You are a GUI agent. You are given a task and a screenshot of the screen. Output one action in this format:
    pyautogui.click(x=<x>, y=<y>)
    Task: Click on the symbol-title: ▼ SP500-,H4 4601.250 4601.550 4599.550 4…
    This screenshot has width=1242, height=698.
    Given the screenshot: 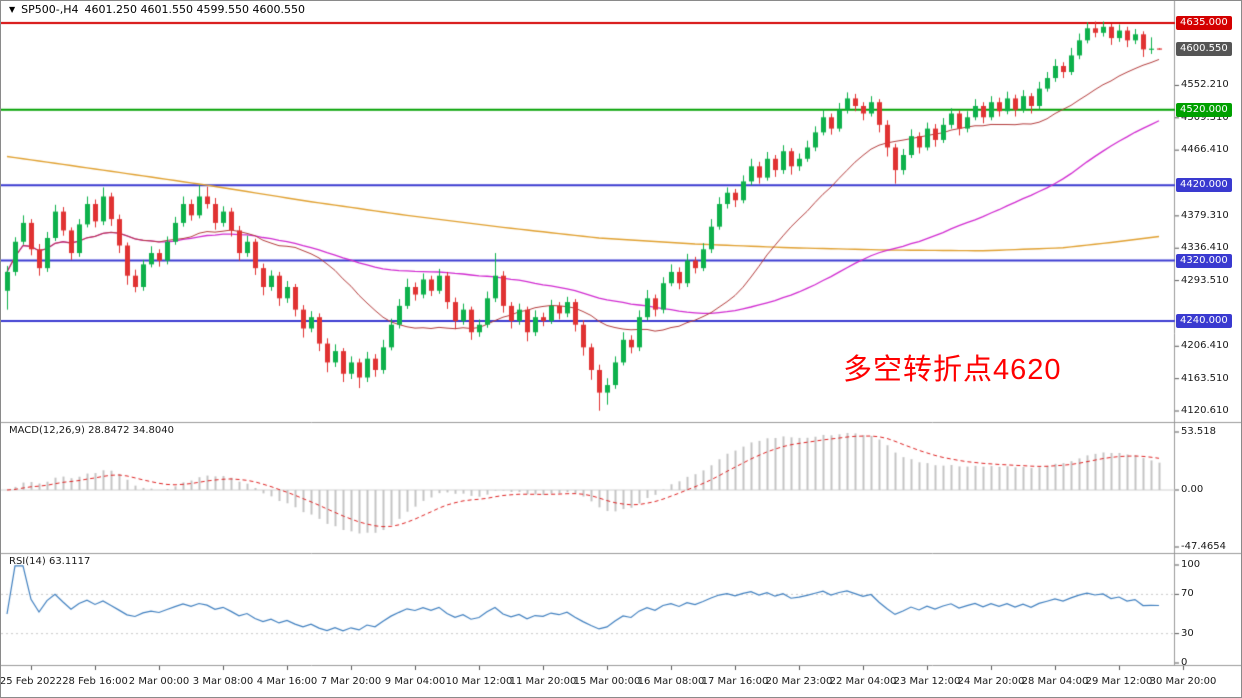 What is the action you would take?
    pyautogui.click(x=157, y=9)
    